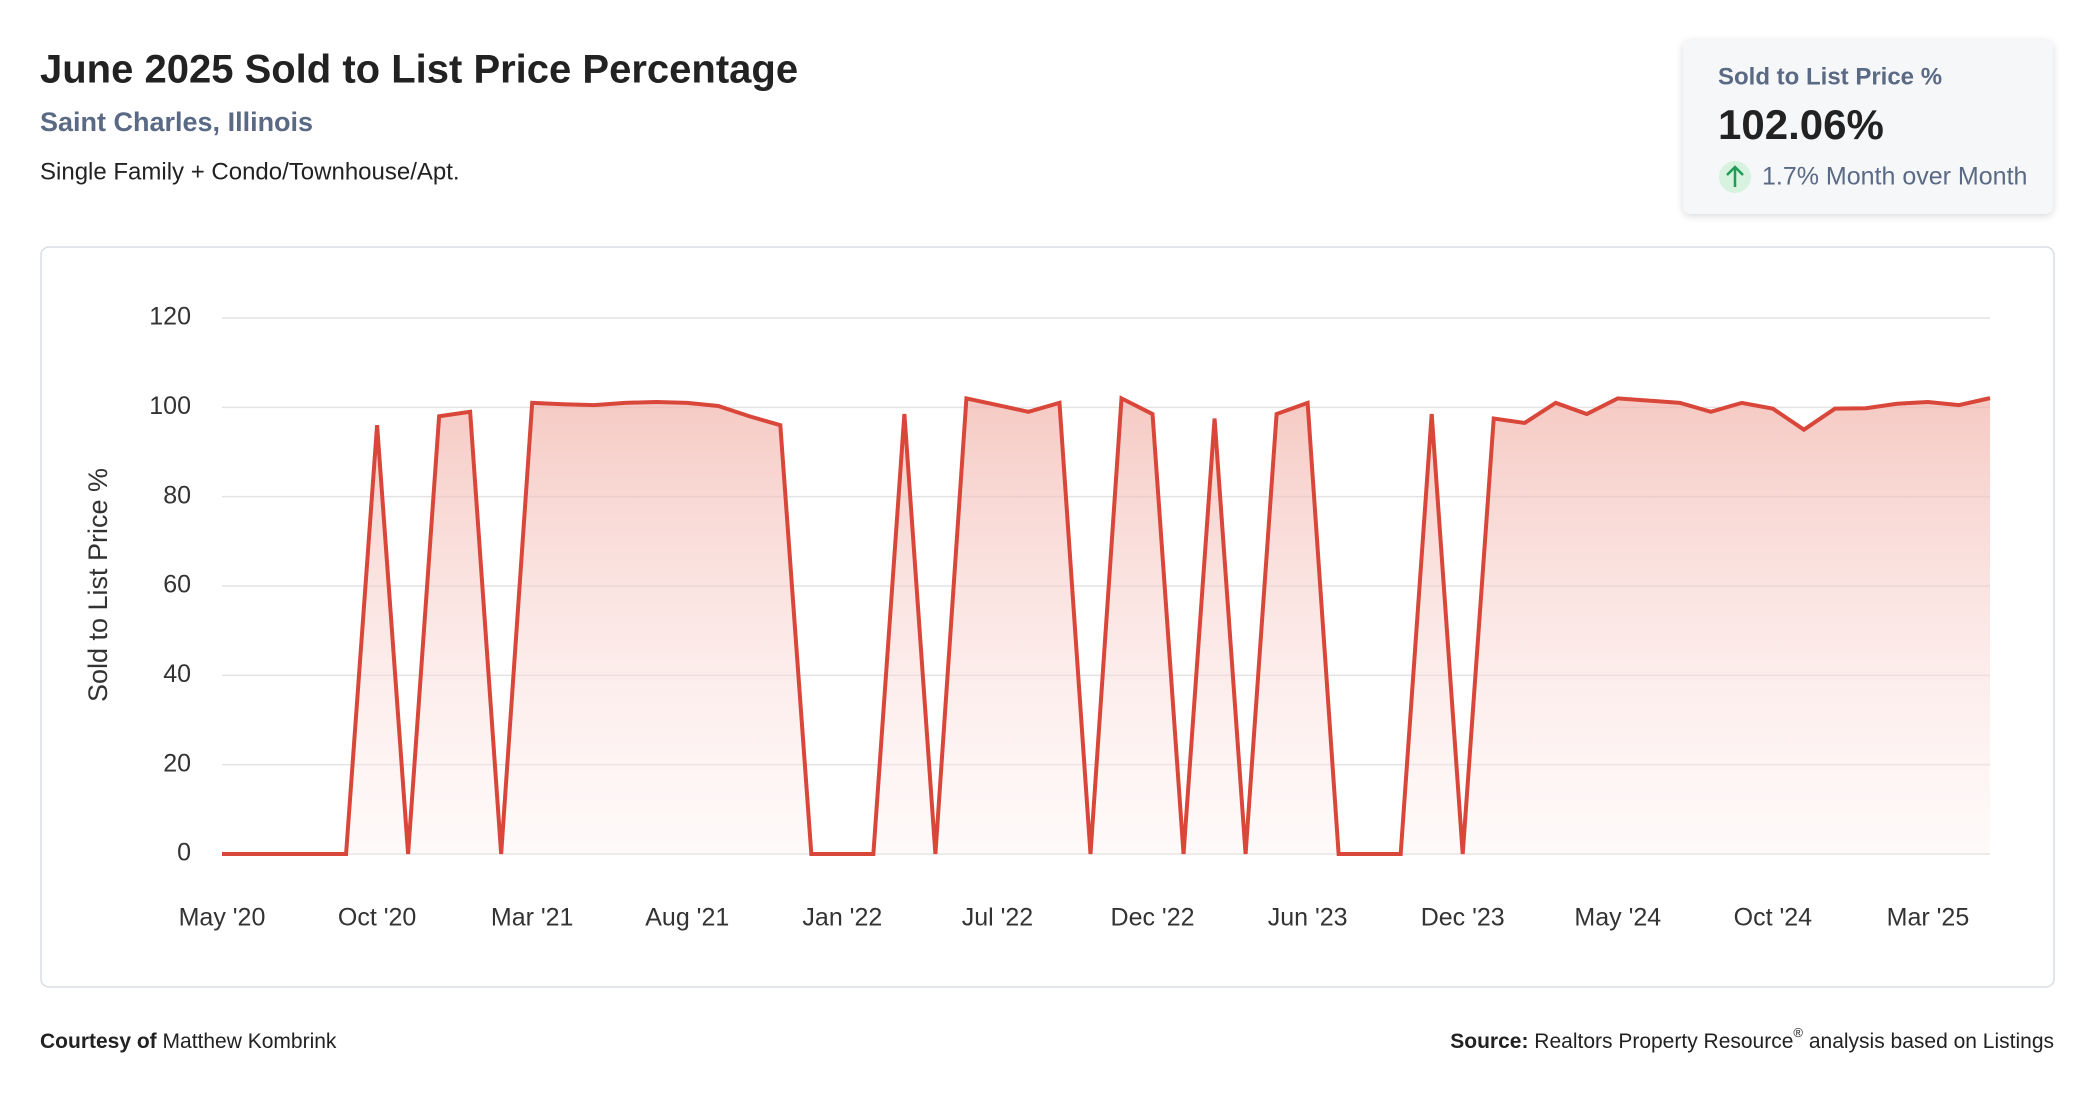  Describe the element at coordinates (1801, 124) in the screenshot. I see `kpi-value: 102.06%` at that location.